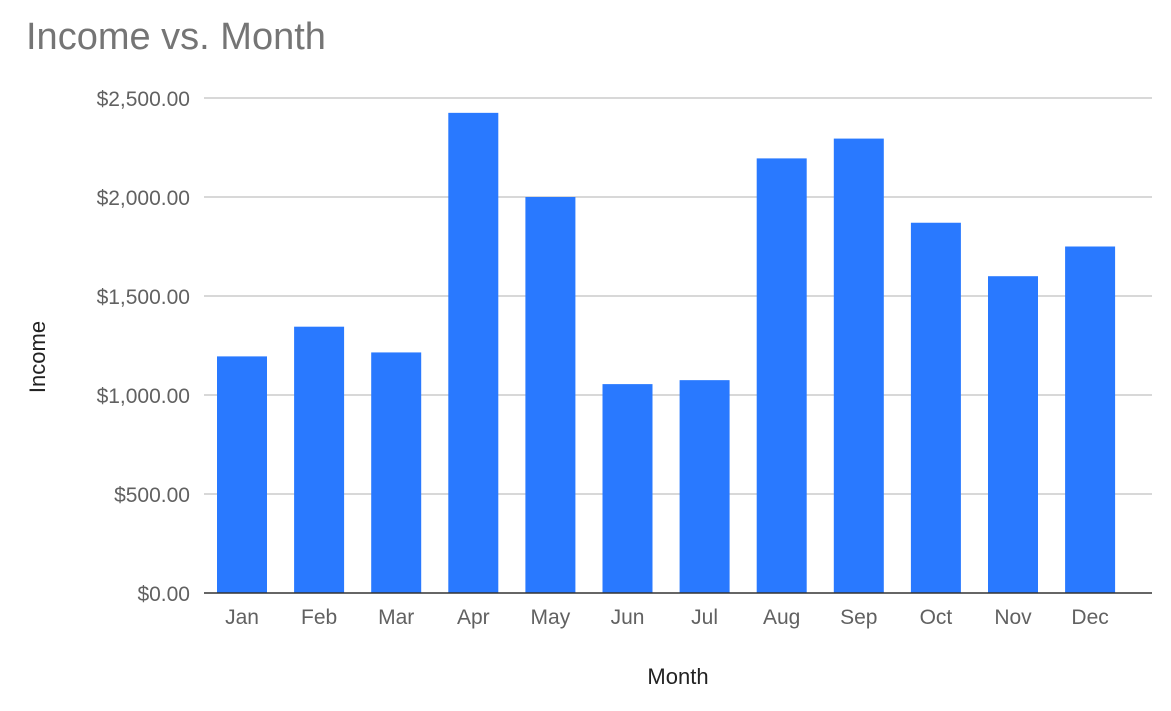 Image resolution: width=1171 pixels, height=711 pixels. Describe the element at coordinates (319, 617) in the screenshot. I see `x-tick-label: Feb` at that location.